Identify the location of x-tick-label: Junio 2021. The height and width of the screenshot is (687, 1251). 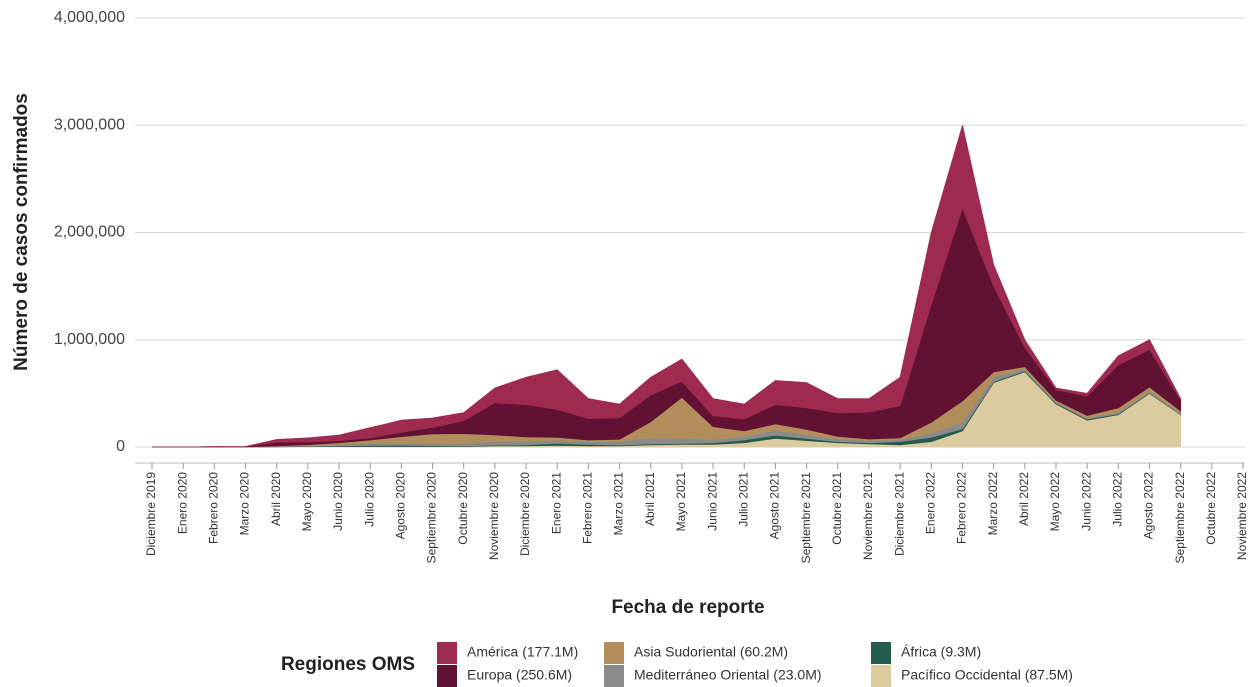
(712, 501).